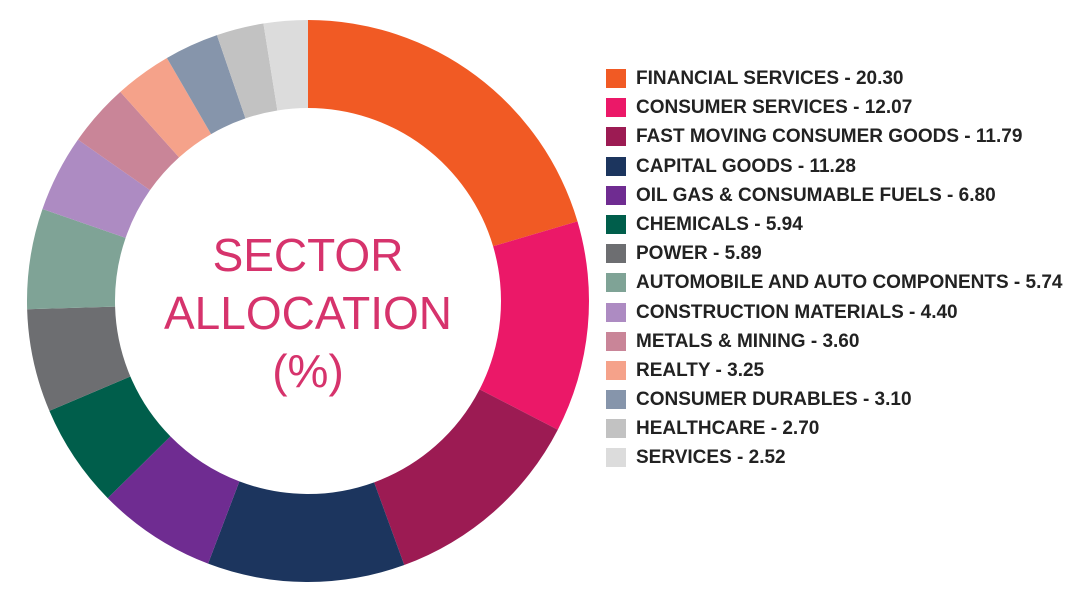 Image resolution: width=1071 pixels, height=598 pixels. Describe the element at coordinates (849, 283) in the screenshot. I see `legend-label: AUTOMOBILE AND AUTO COMPONENTS - 5.74` at that location.